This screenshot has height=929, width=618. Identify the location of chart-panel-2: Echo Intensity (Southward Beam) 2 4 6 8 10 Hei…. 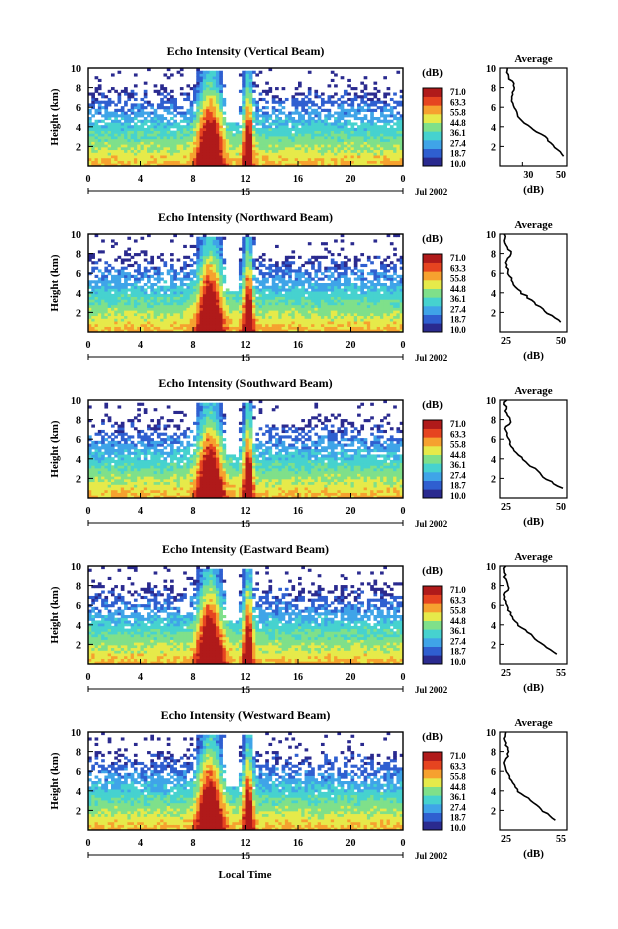
(308, 452).